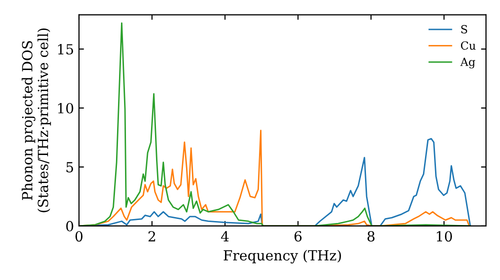 The height and width of the screenshot is (280, 500). I want to click on legend-label: Ag, so click(468, 63).